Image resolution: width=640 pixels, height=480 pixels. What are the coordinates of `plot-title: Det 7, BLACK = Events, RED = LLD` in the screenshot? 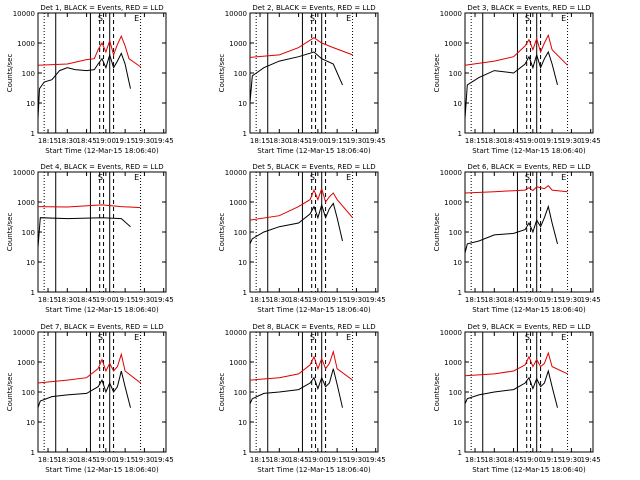 It's located at (101, 327).